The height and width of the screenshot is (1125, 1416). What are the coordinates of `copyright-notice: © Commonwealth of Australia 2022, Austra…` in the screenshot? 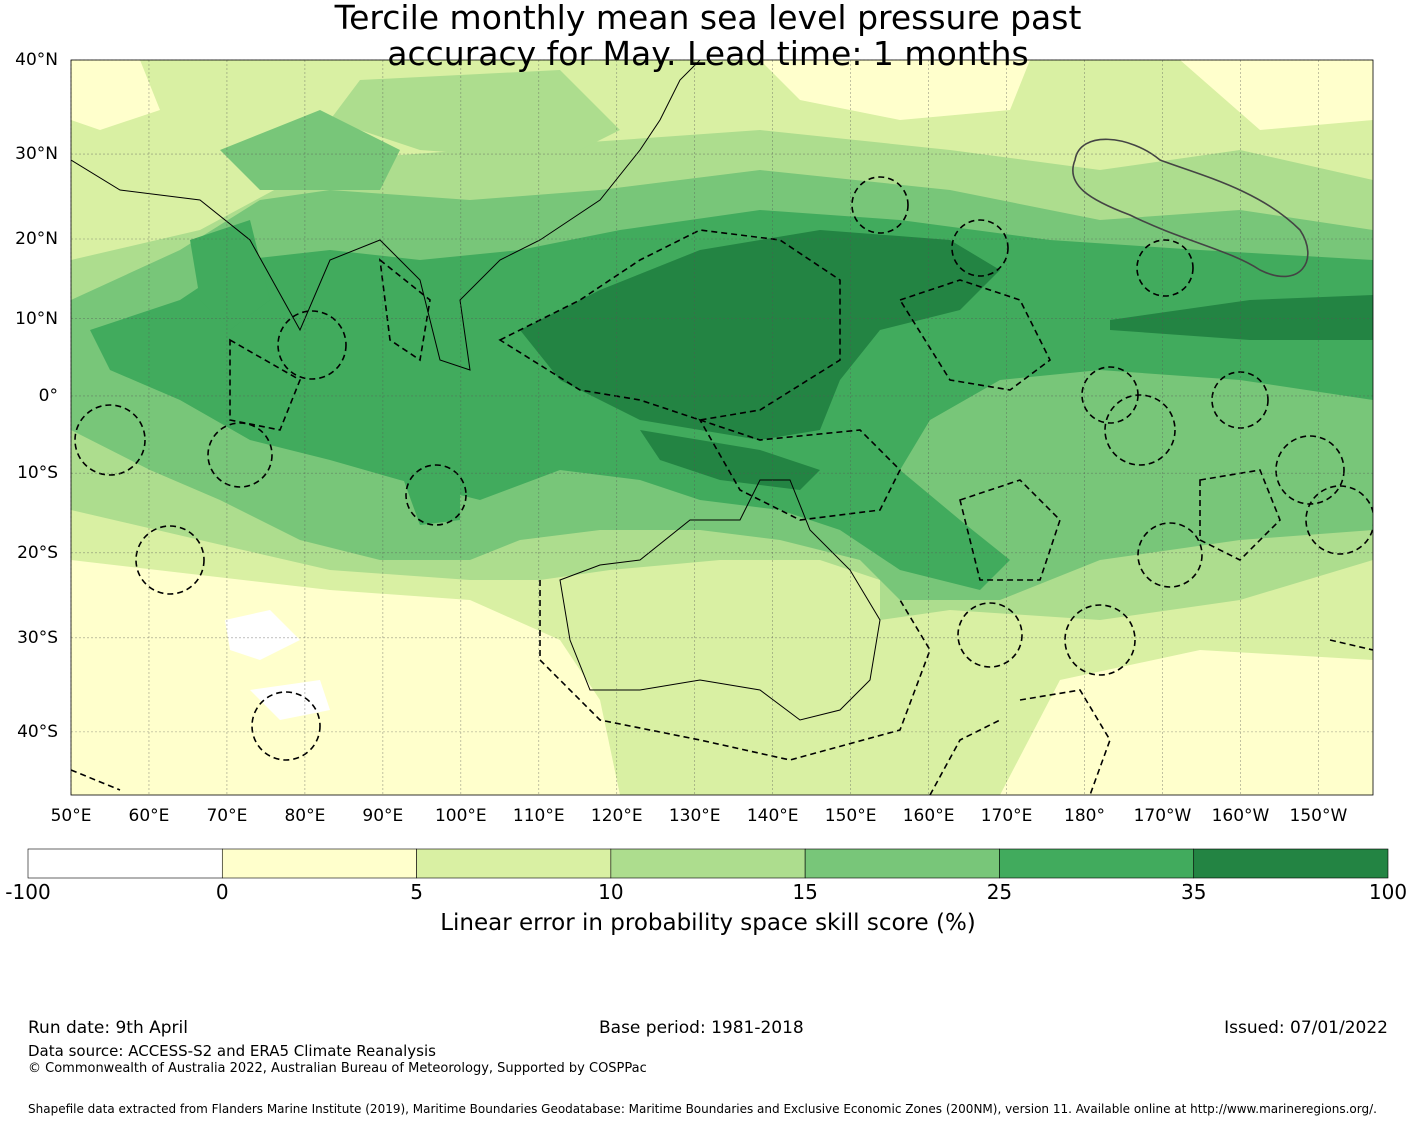 It's located at (337, 1068).